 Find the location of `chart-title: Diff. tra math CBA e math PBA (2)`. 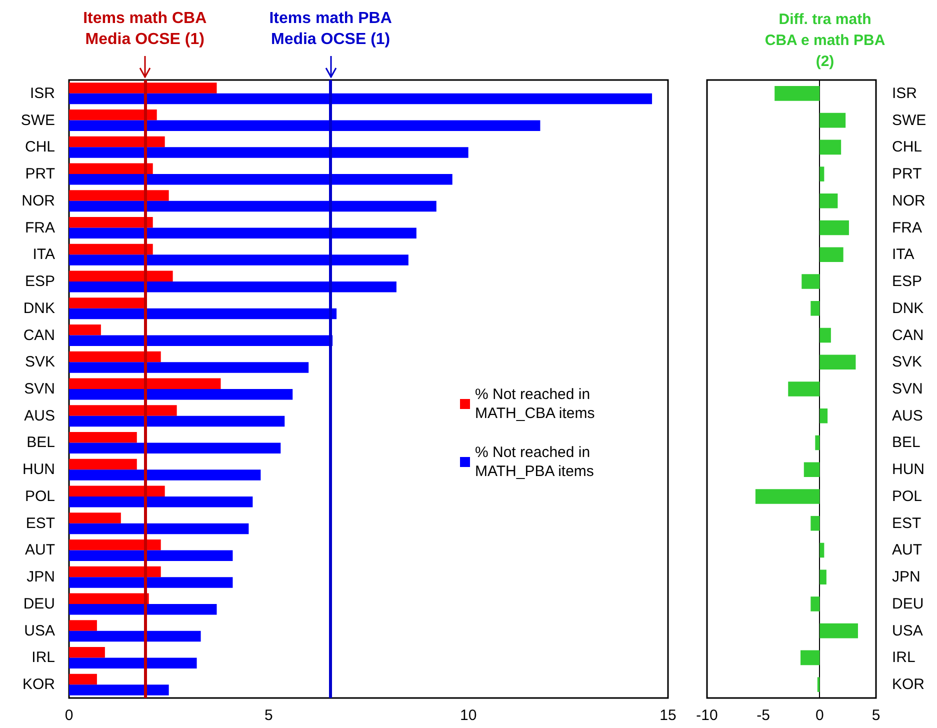

chart-title: Diff. tra math CBA e math PBA (2) is located at coordinates (825, 40).